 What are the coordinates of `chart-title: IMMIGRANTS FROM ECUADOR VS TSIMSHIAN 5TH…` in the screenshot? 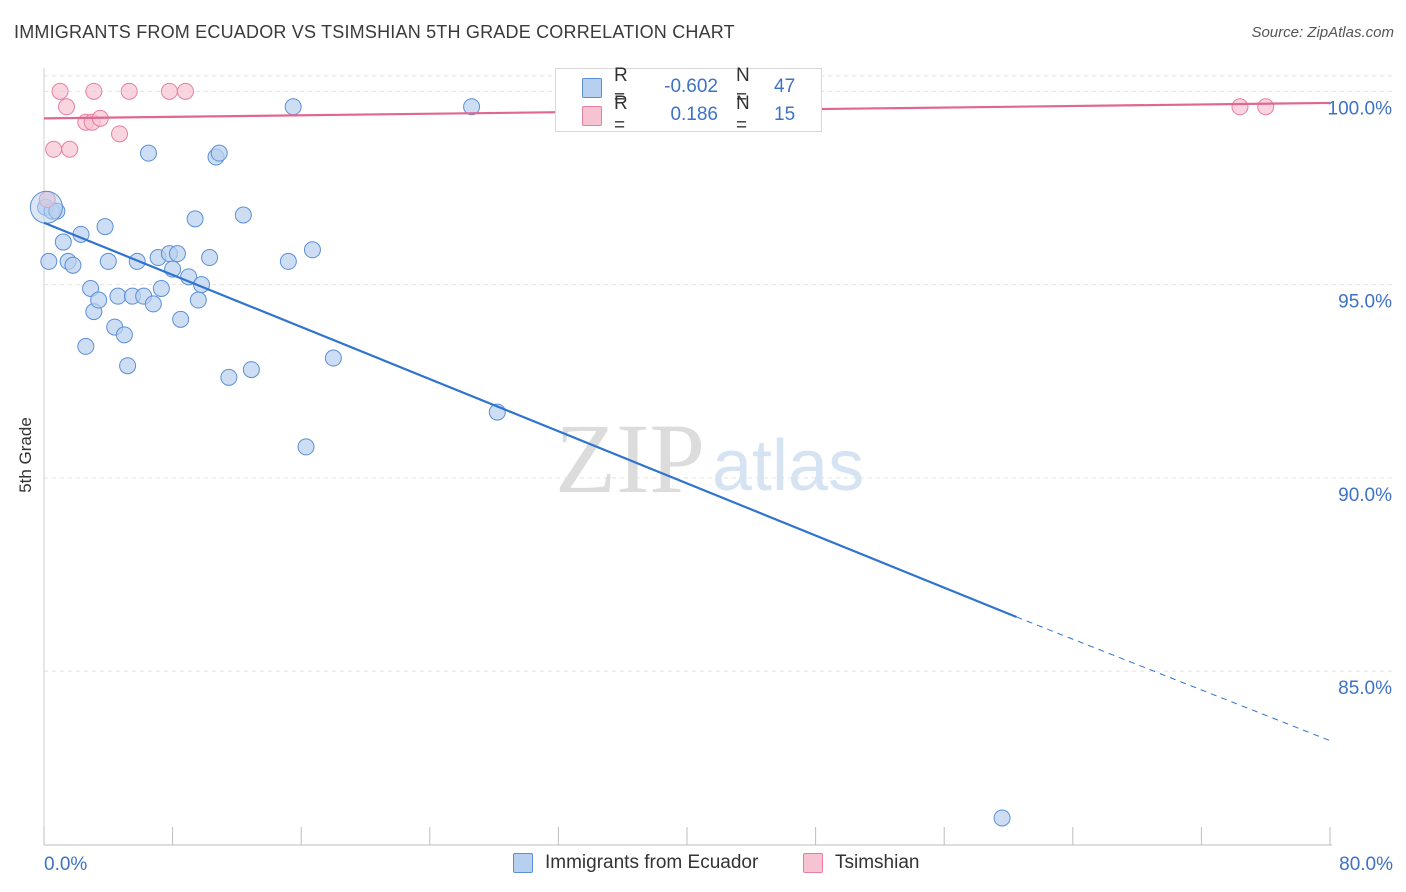 It's located at (374, 32).